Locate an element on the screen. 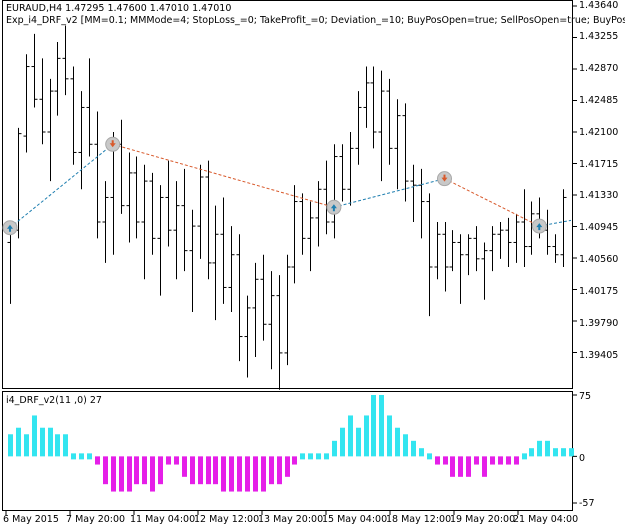 The width and height of the screenshot is (625, 530). date-axis-label: 6 May 2015 is located at coordinates (31, 519).